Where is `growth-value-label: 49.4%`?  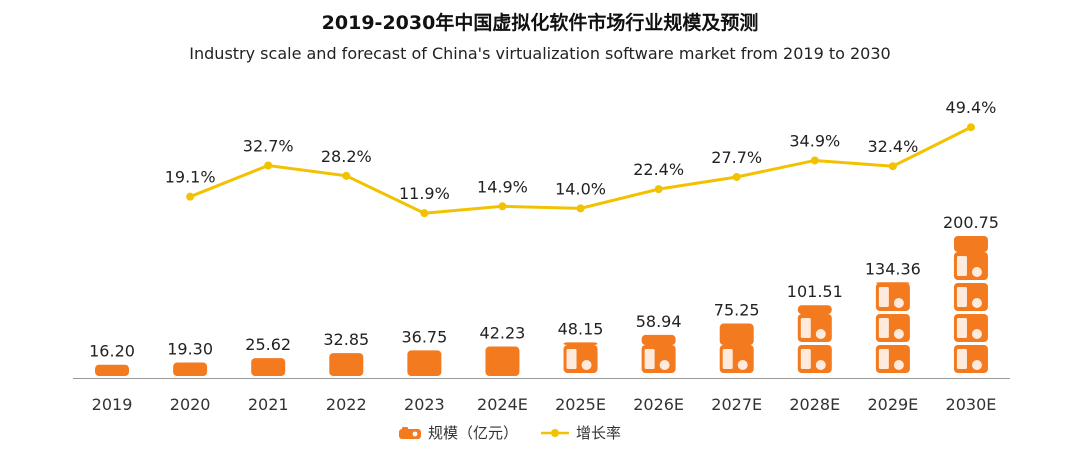 growth-value-label: 49.4% is located at coordinates (971, 107).